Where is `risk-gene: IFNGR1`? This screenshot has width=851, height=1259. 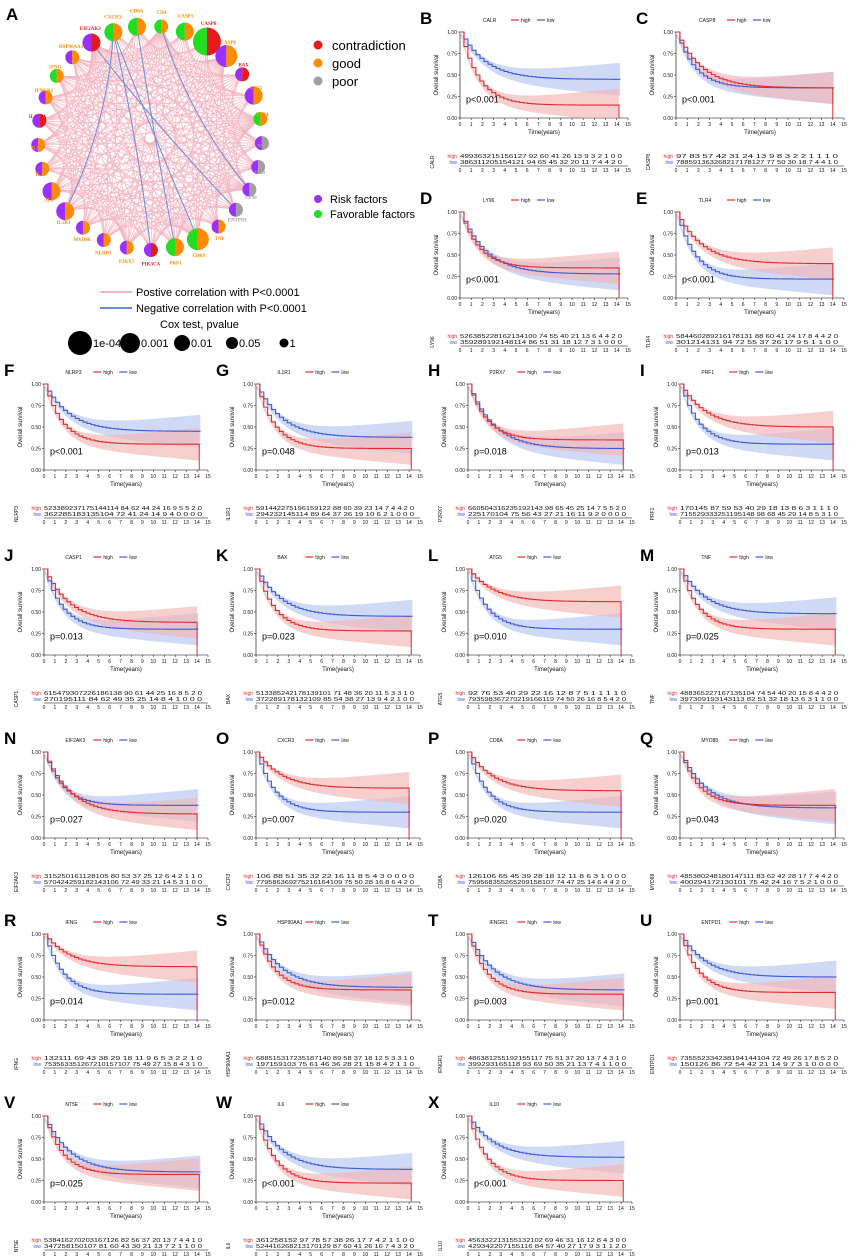
risk-gene: IFNGR1 is located at coordinates (441, 1064).